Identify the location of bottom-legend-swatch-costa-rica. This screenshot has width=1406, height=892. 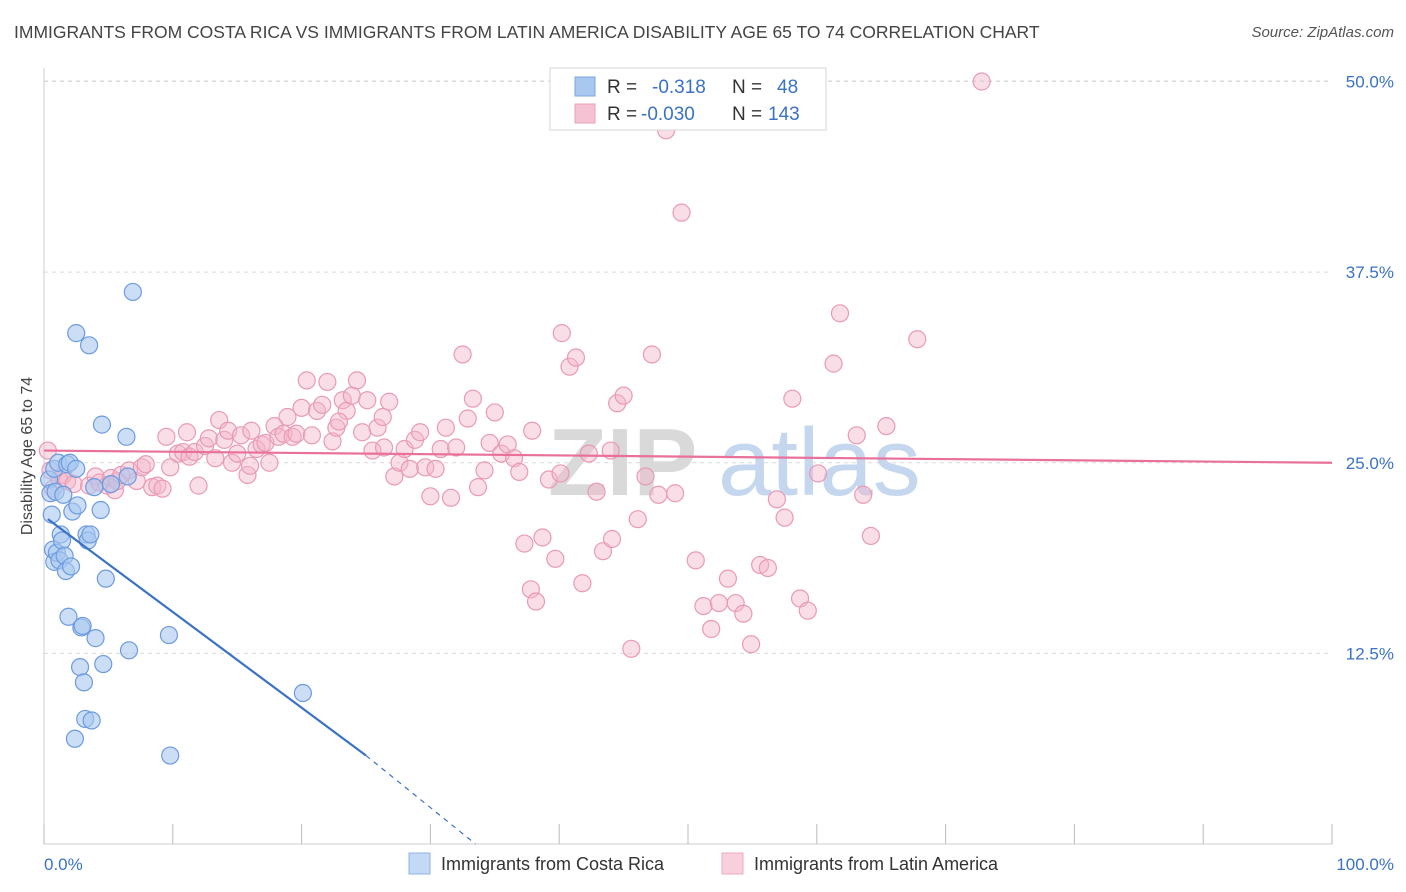
(419, 863).